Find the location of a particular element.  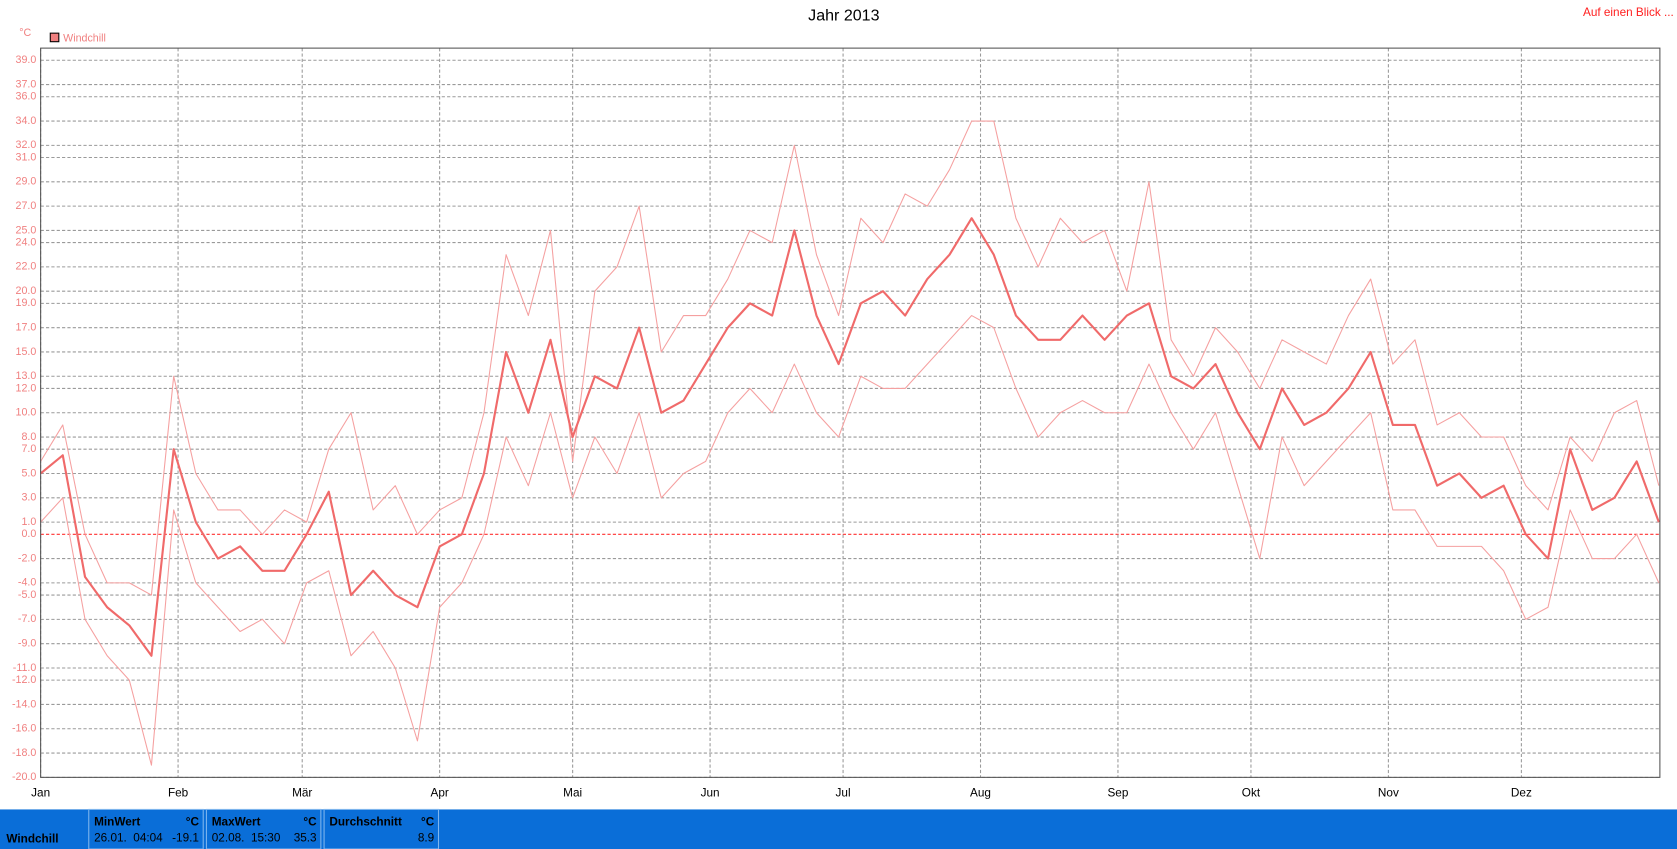

y-tick-label: -7.0 is located at coordinates (27, 619).